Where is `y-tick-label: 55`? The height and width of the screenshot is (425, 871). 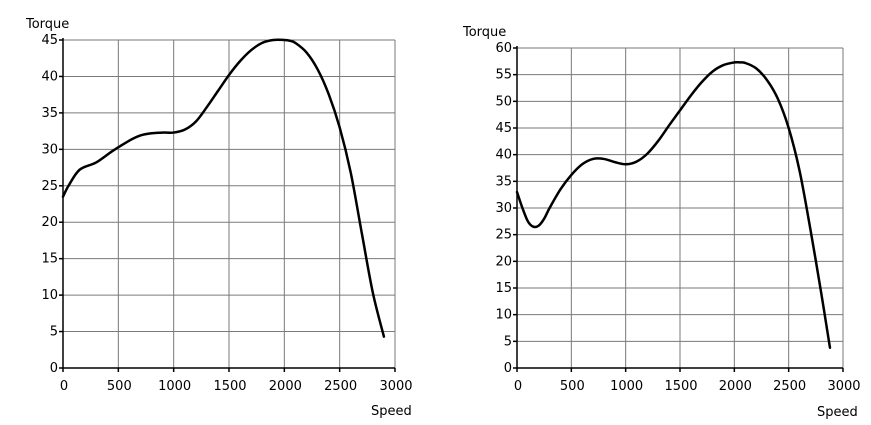
y-tick-label: 55 is located at coordinates (503, 75).